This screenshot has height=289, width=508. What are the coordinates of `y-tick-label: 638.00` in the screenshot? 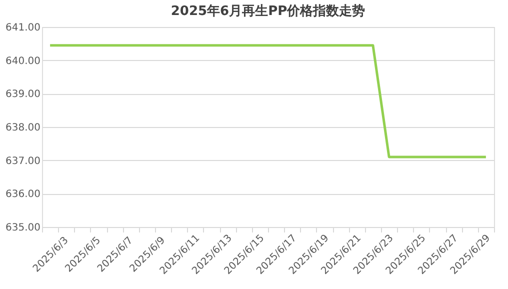 It's located at (23, 128).